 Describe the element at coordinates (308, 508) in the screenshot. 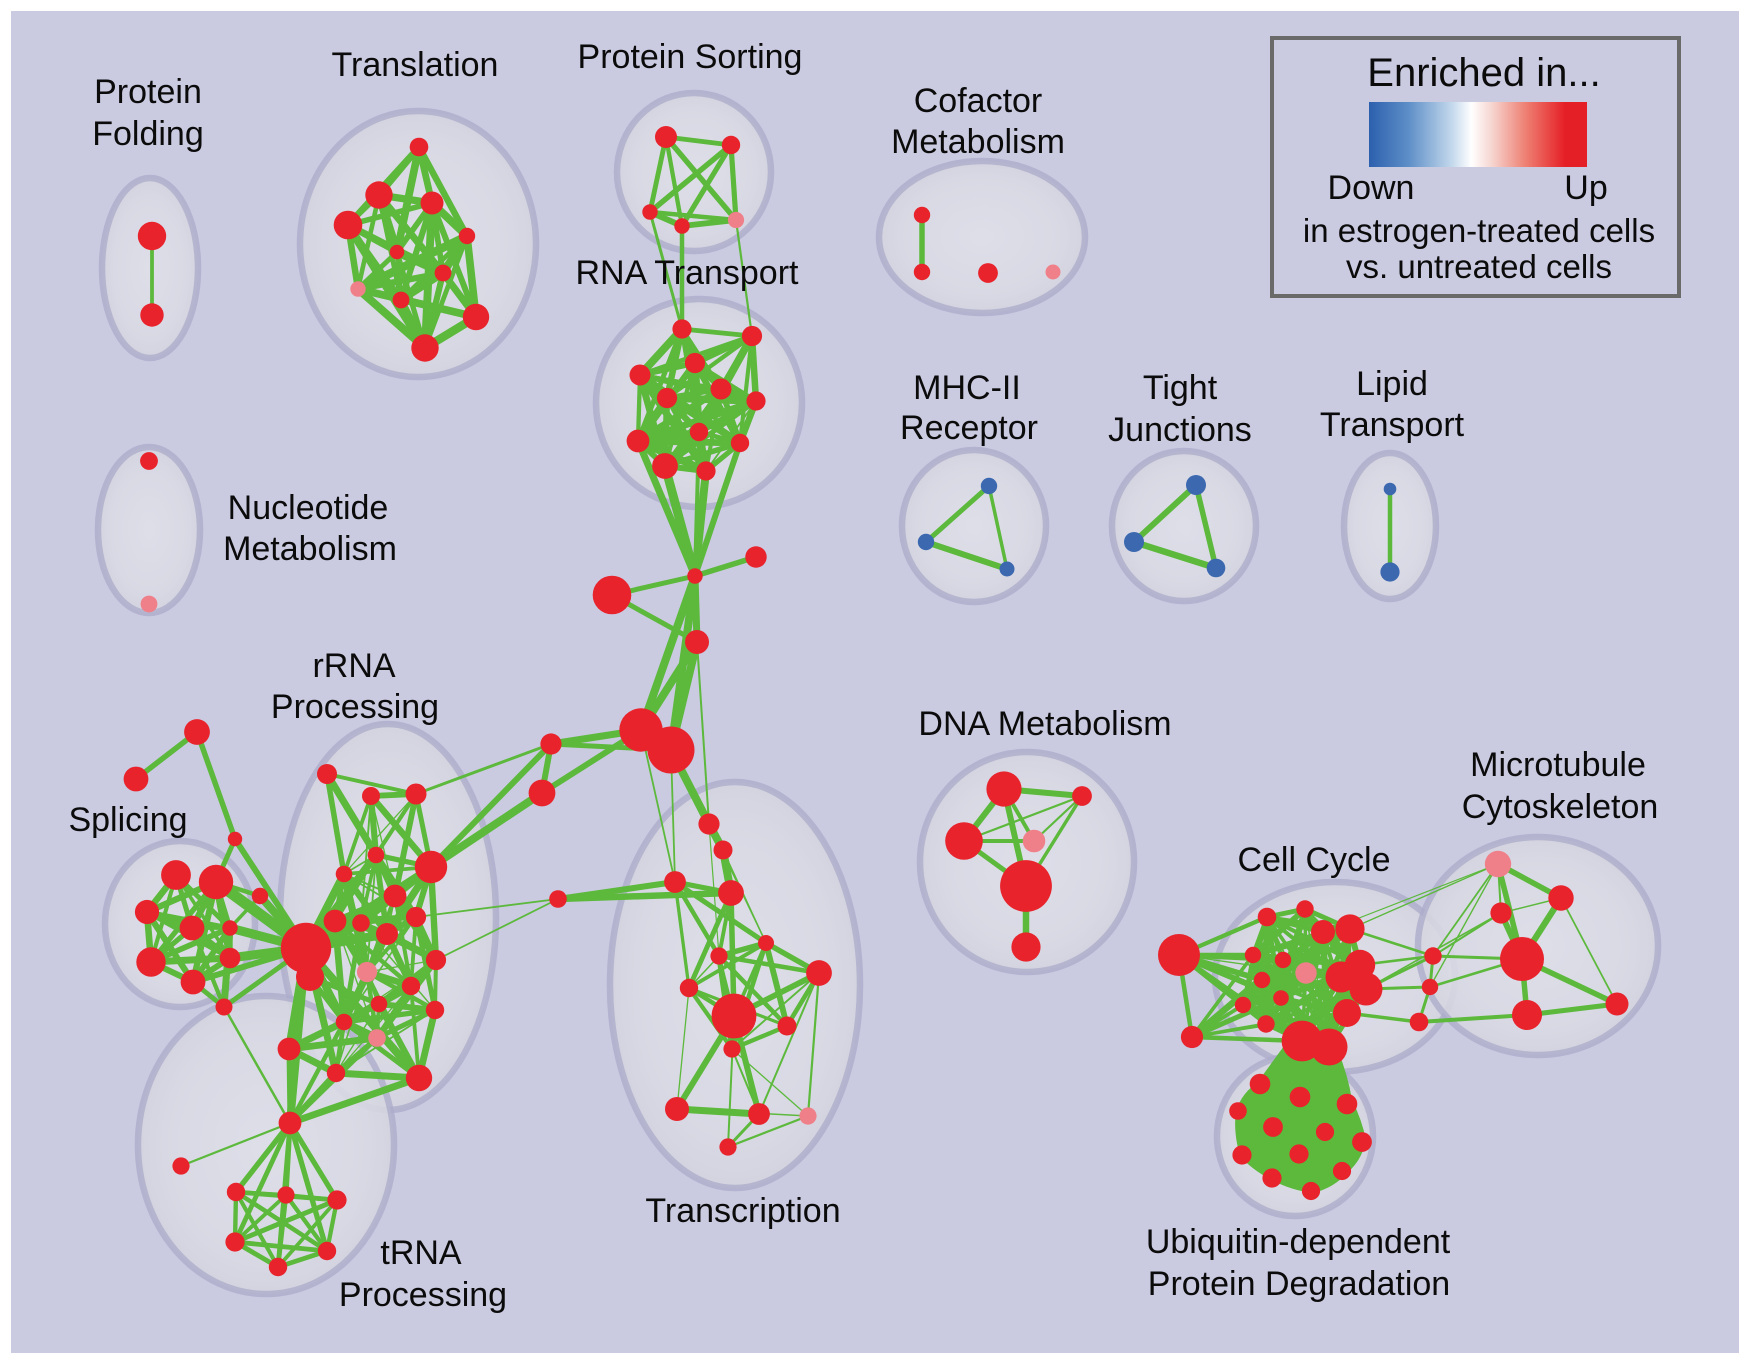

I see `svg-text: Nucleotide` at that location.